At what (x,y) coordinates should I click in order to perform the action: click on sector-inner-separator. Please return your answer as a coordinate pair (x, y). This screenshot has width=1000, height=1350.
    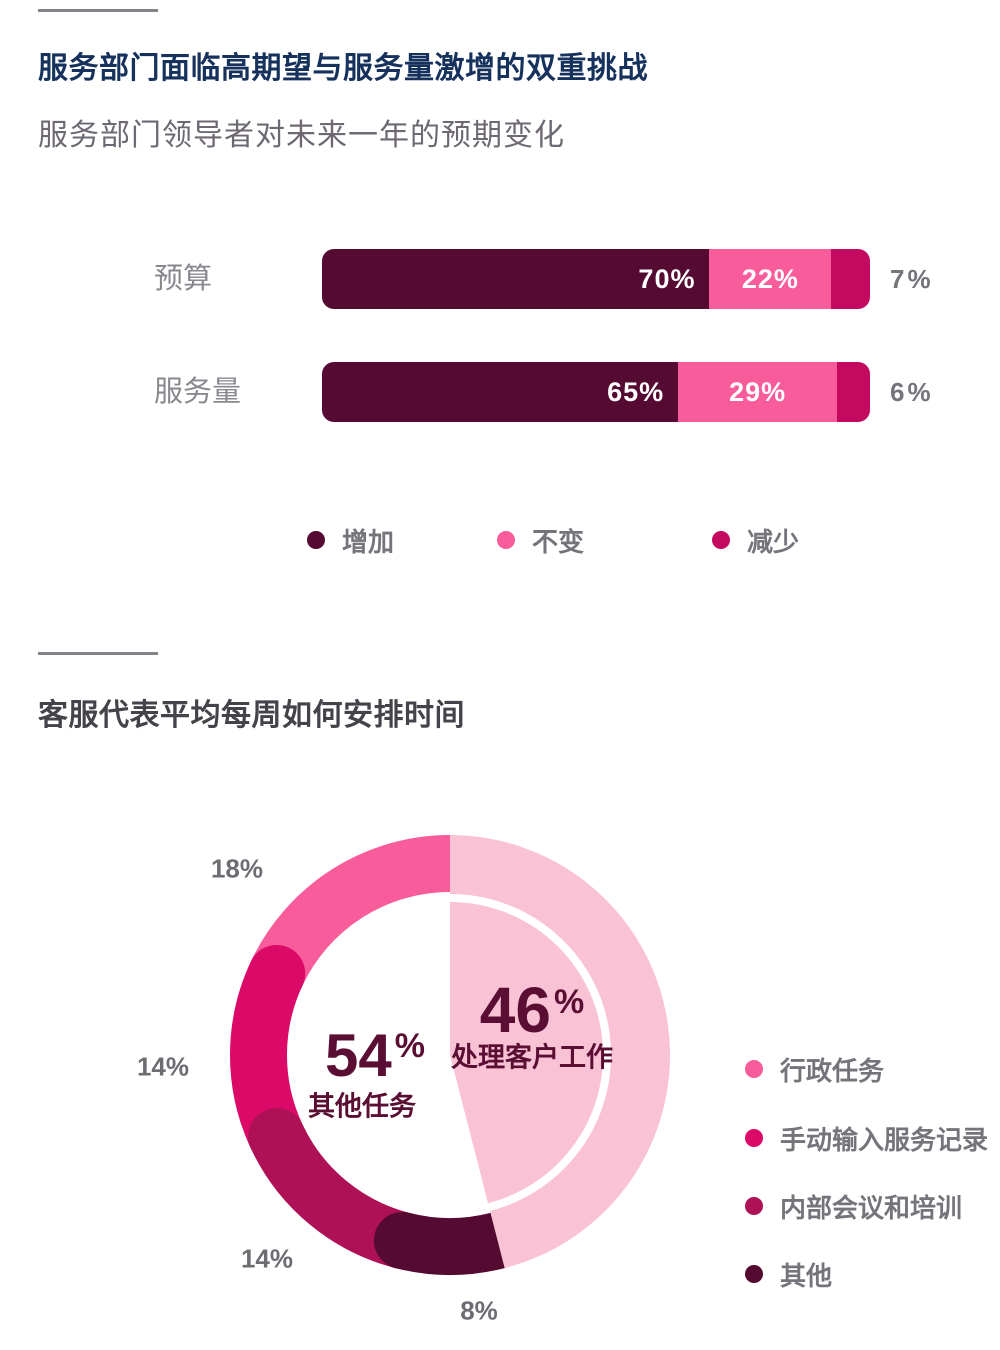
    Looking at the image, I should click on (530, 1052).